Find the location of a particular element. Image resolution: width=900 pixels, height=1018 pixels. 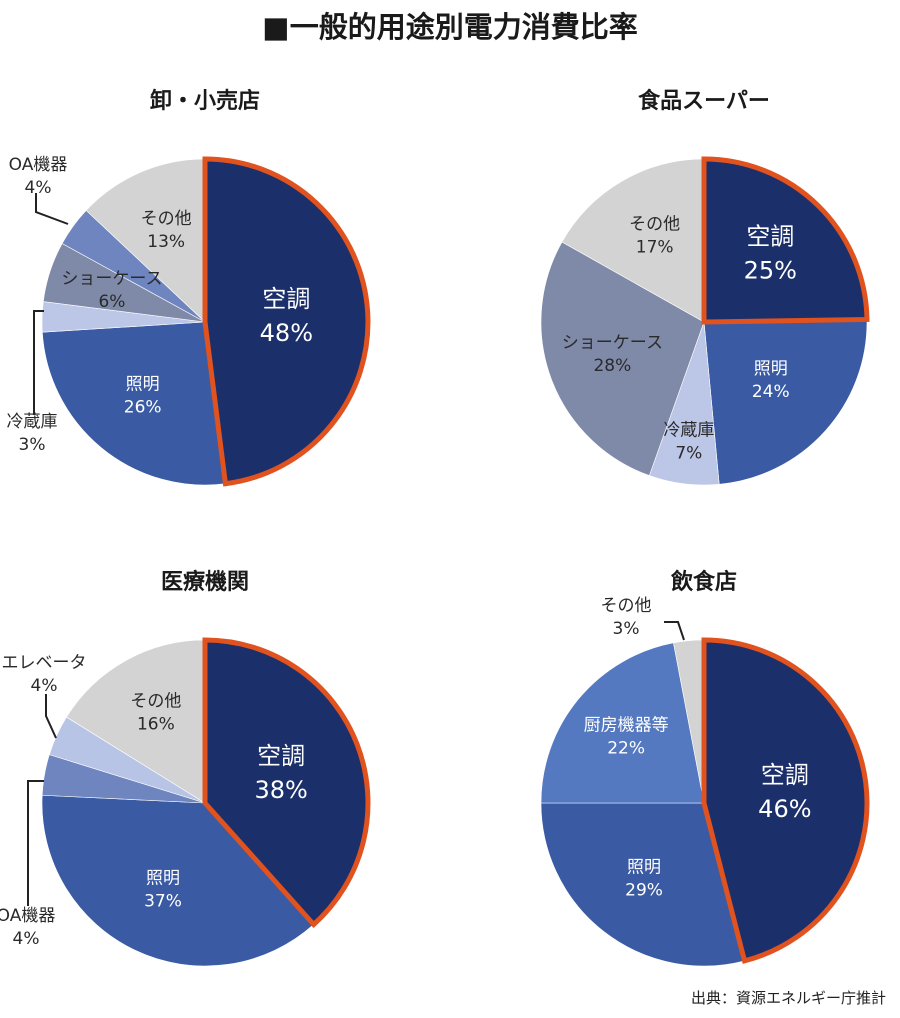

slice-value: 13% is located at coordinates (166, 242).